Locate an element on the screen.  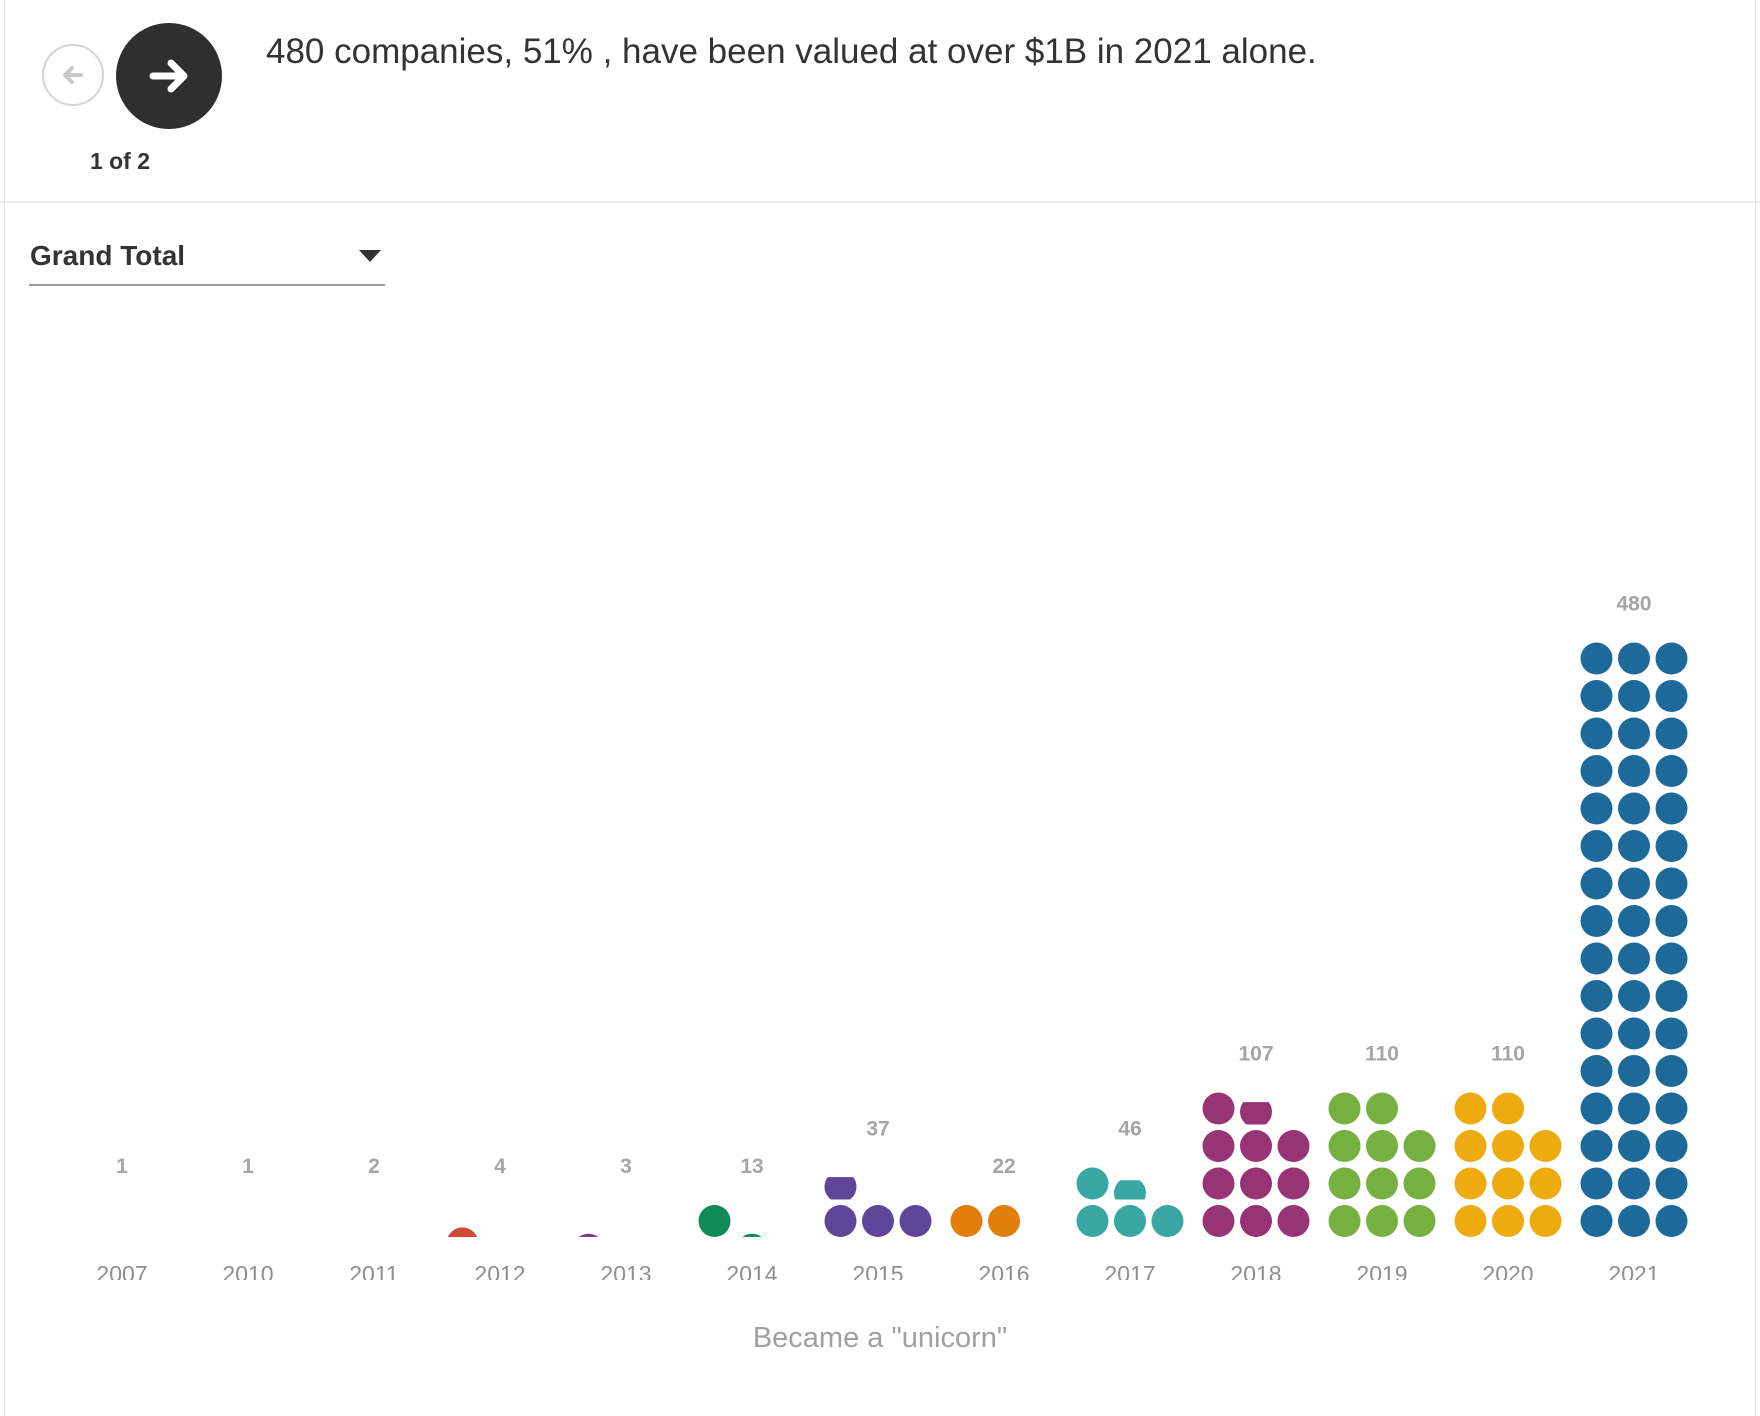
arrow-left-icon is located at coordinates (73, 75).